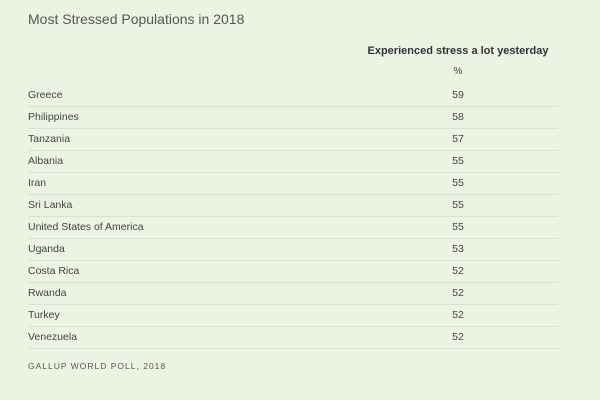 This screenshot has height=400, width=600. Describe the element at coordinates (293, 139) in the screenshot. I see `table-row: Tanzania 57` at that location.